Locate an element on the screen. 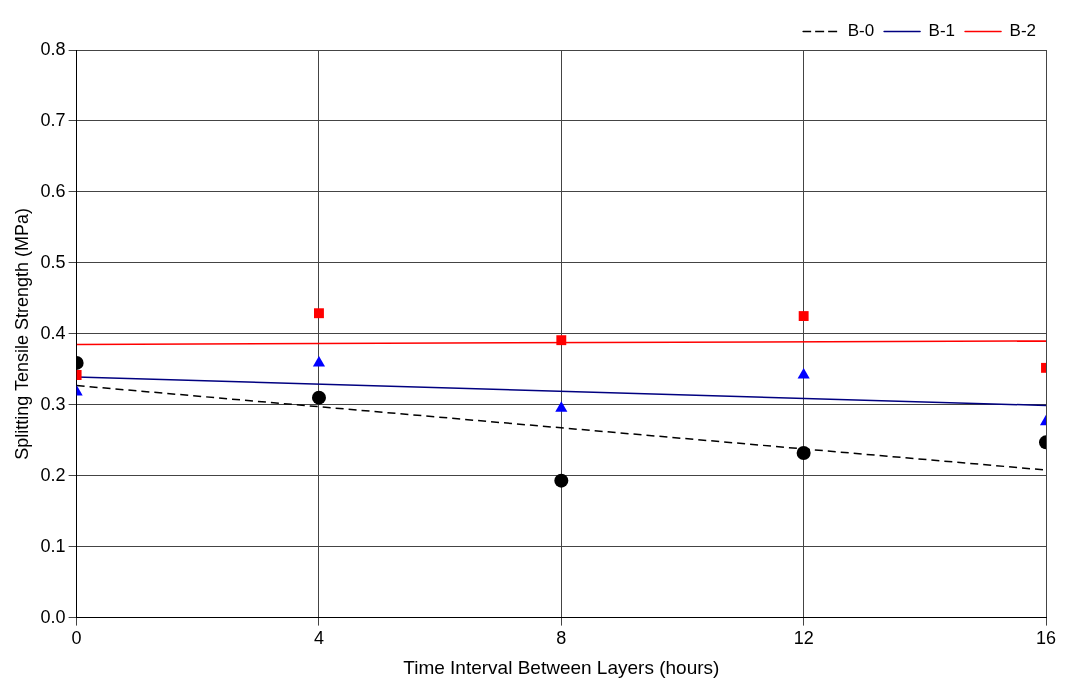 The height and width of the screenshot is (692, 1084). y-axis-title: Splitting Tensile Strength (MPa) is located at coordinates (21, 333).